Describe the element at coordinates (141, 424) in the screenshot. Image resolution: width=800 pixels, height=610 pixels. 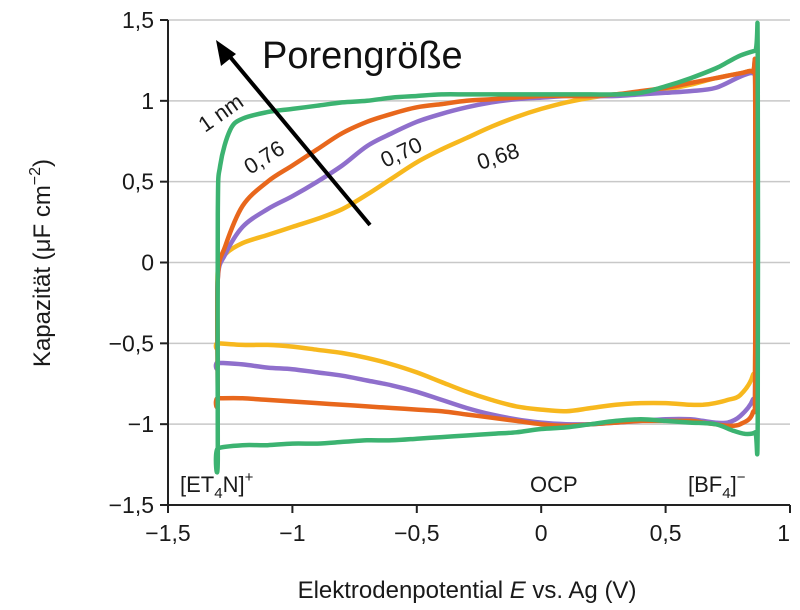
I see `y-tick-label: −1` at that location.